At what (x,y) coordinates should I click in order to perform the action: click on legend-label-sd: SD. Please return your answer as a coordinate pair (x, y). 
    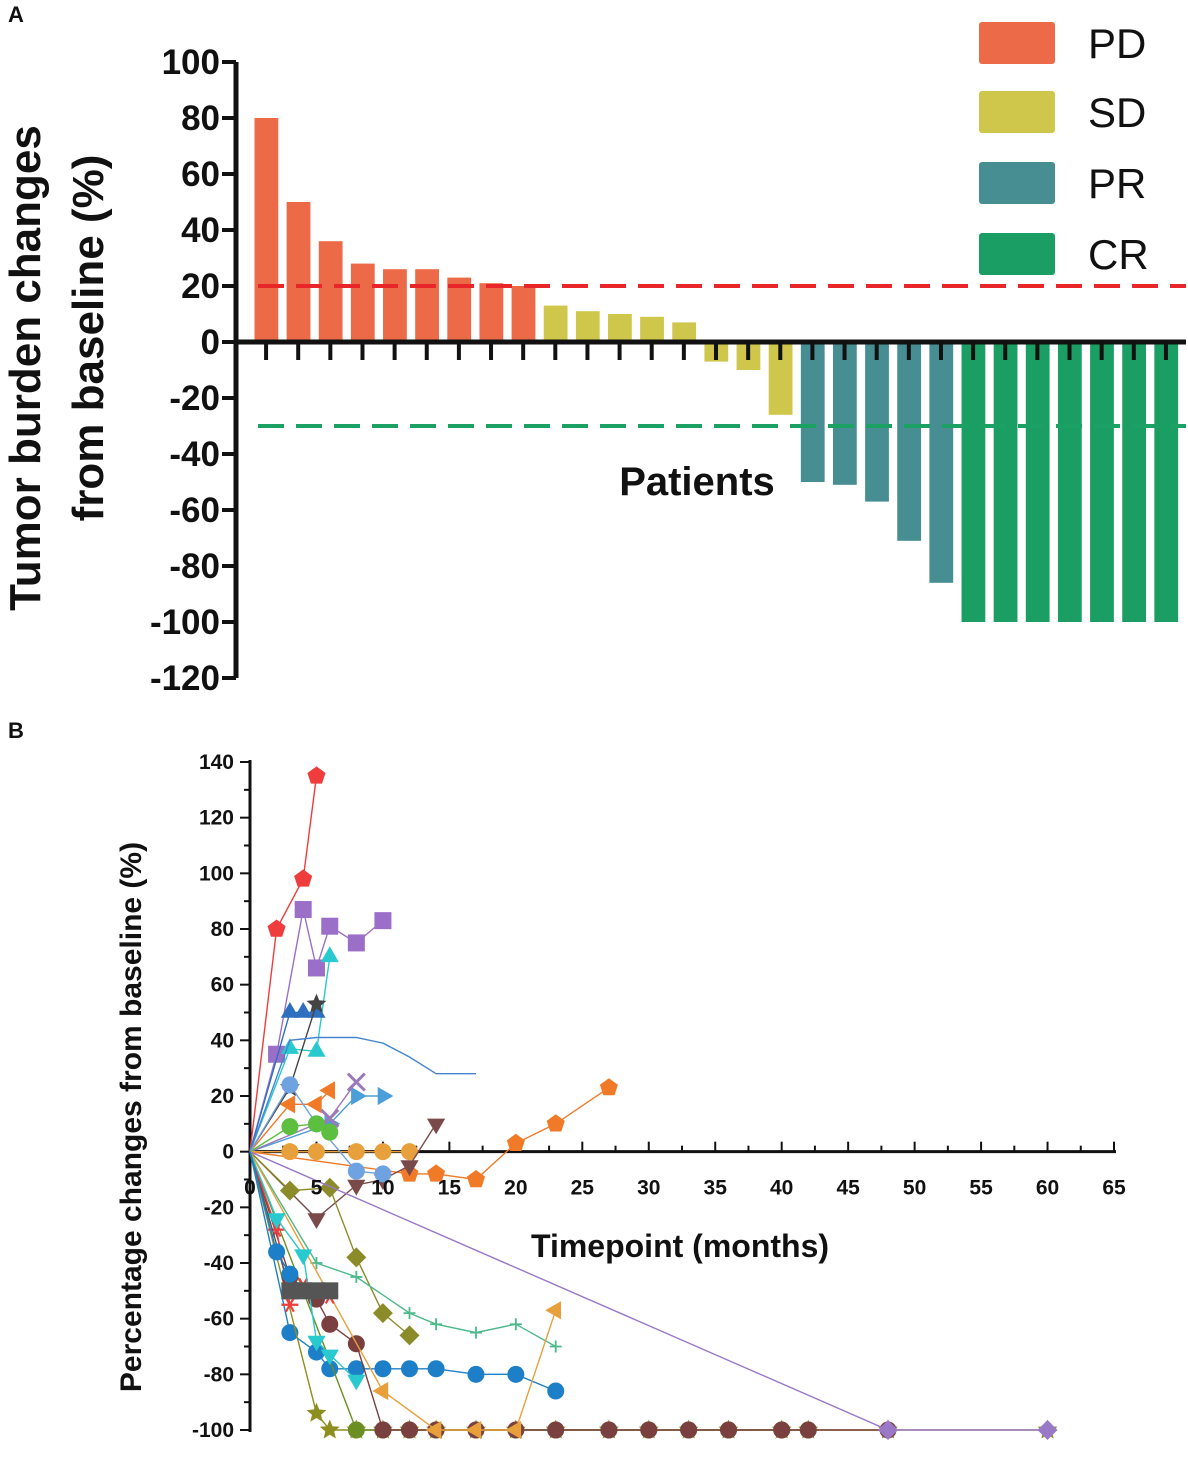
    Looking at the image, I should click on (1117, 112).